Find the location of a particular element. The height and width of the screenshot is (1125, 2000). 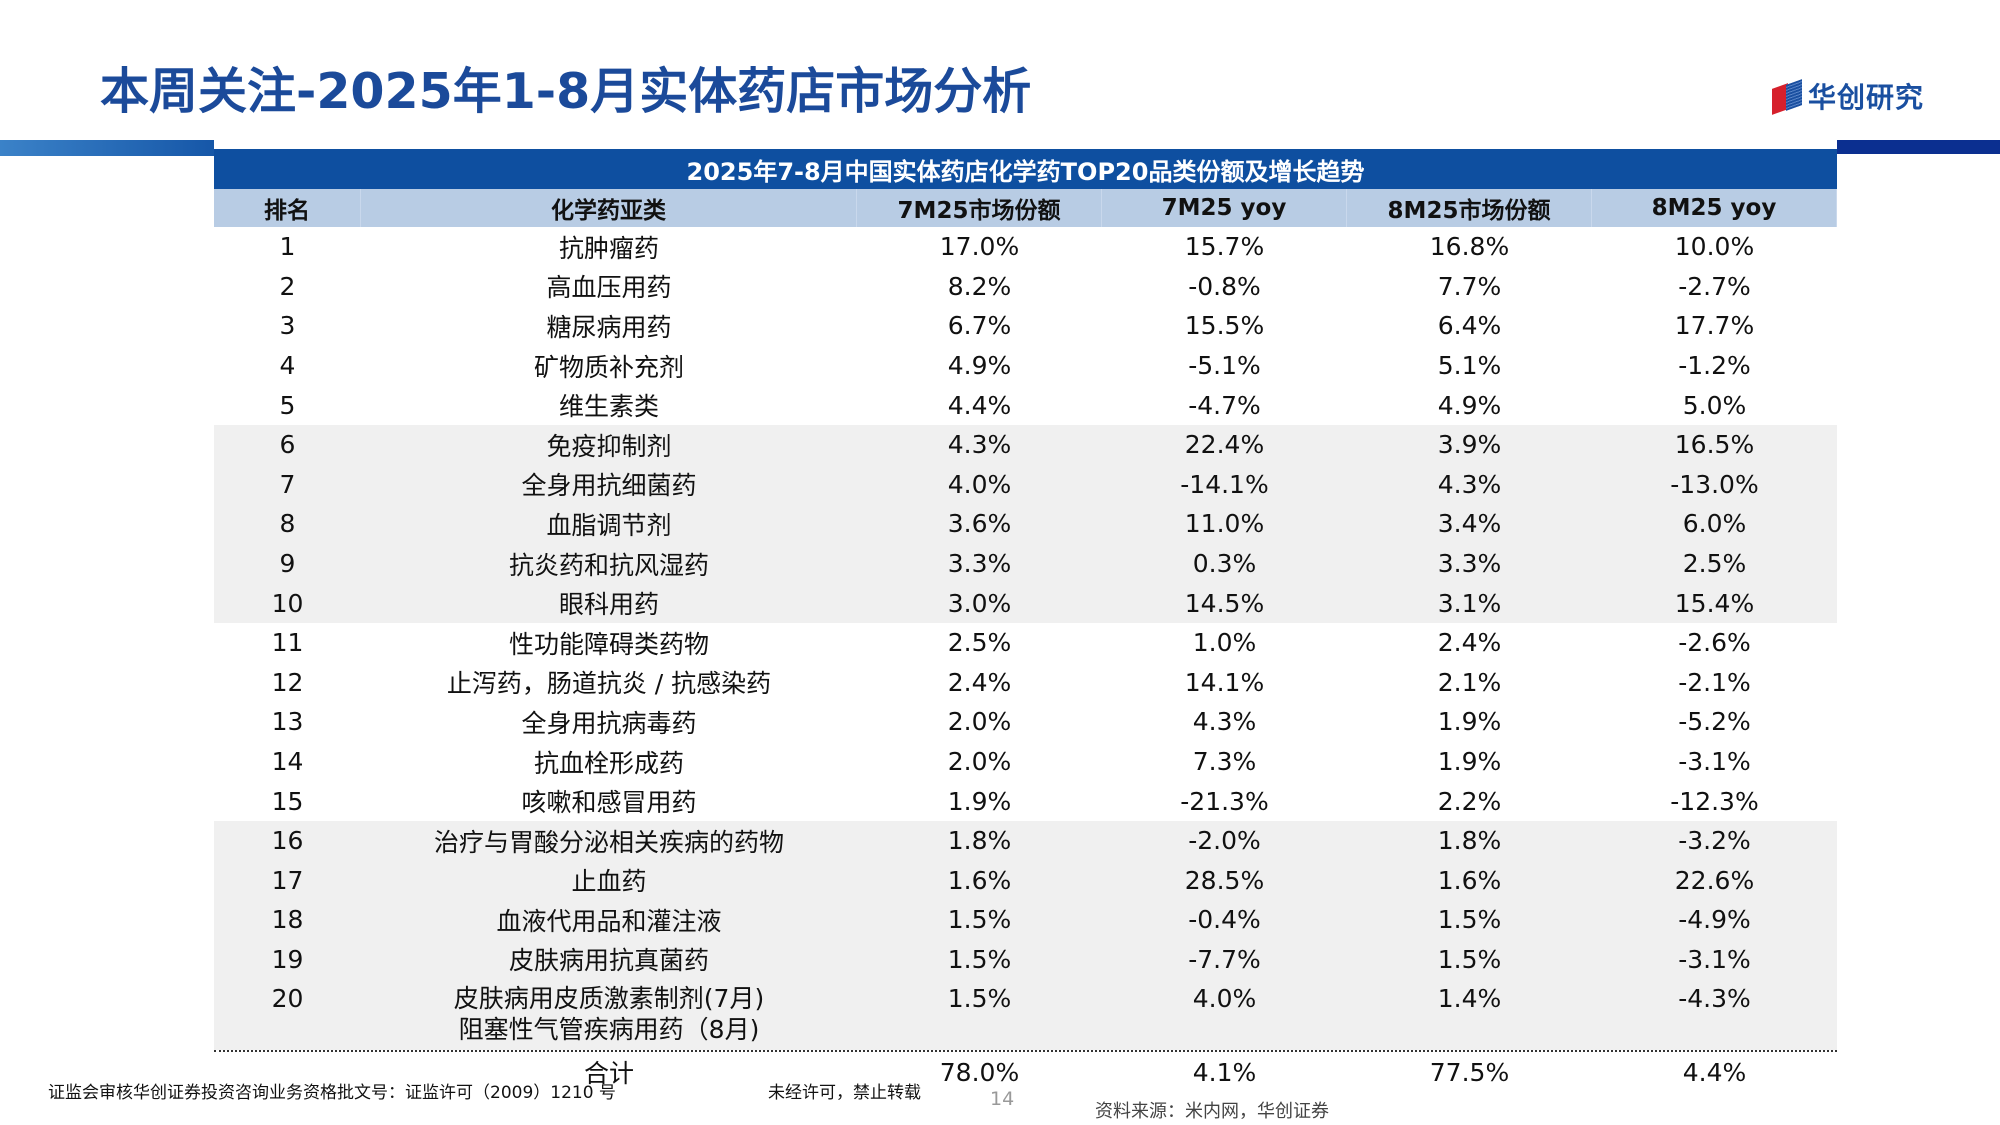

cell-yoy-8m25: 15.4% is located at coordinates (1714, 603).